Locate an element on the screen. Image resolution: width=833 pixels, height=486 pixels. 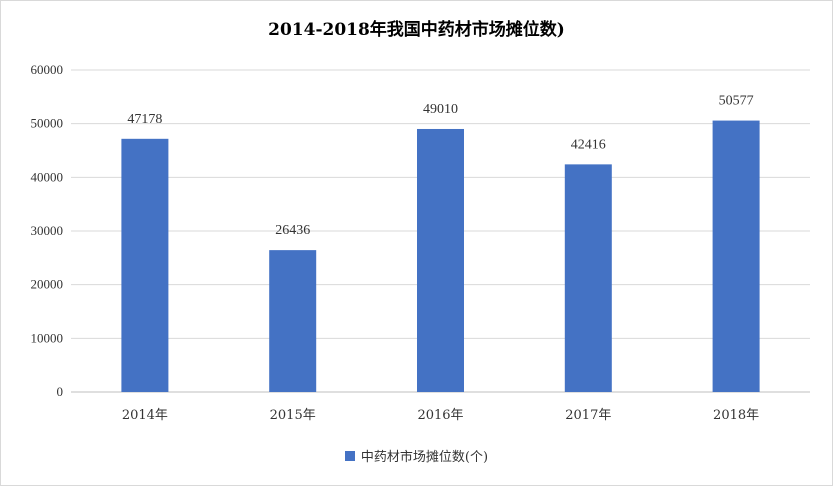
data-label: 50577 is located at coordinates (736, 101).